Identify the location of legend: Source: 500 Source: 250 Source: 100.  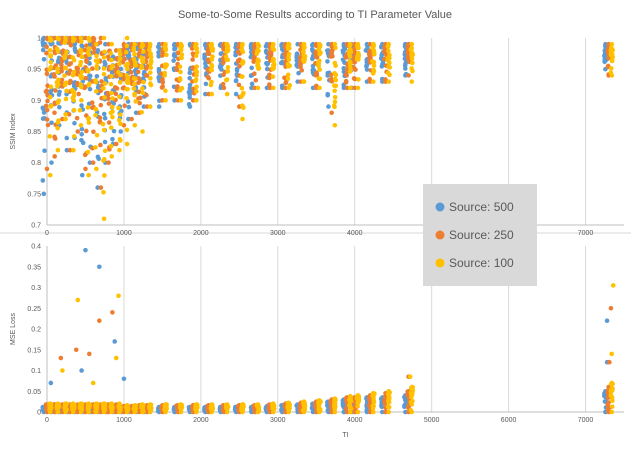
(480, 235).